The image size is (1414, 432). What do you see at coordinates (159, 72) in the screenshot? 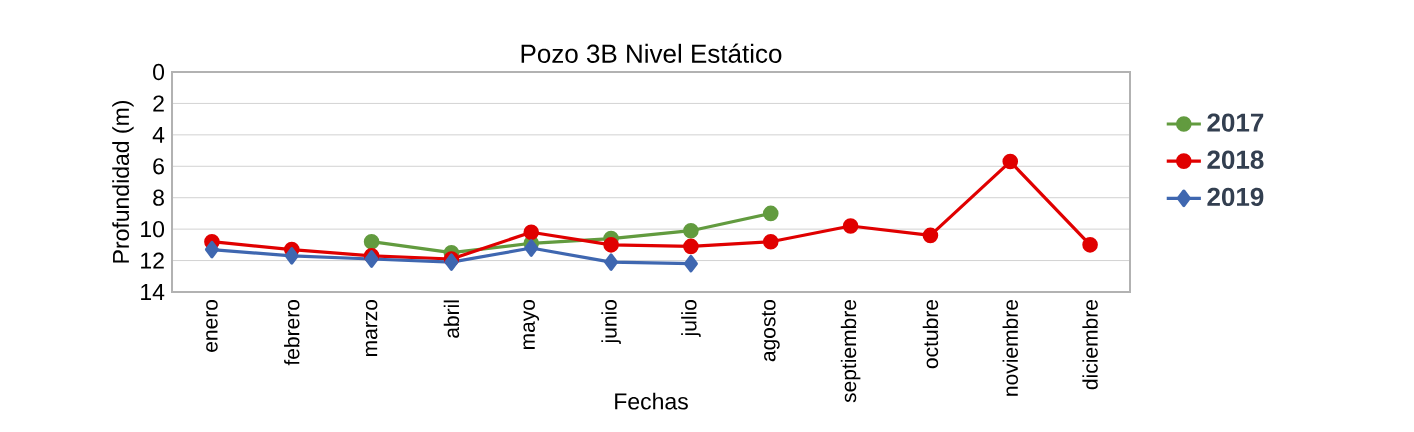
I see `y-tick-label: 0` at bounding box center [159, 72].